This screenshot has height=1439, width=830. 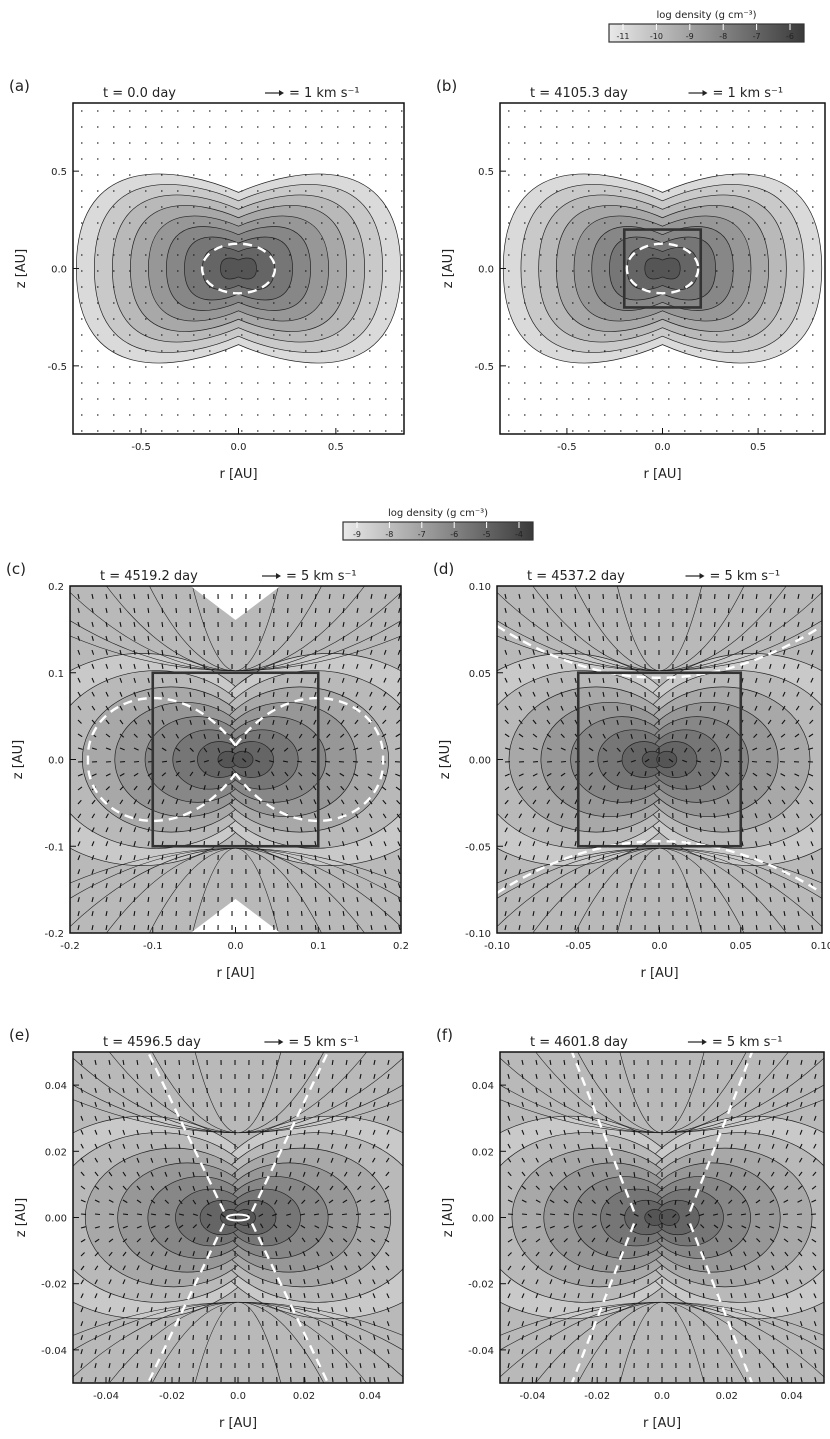 I want to click on dashed-boundary, so click(x=662, y=1217).